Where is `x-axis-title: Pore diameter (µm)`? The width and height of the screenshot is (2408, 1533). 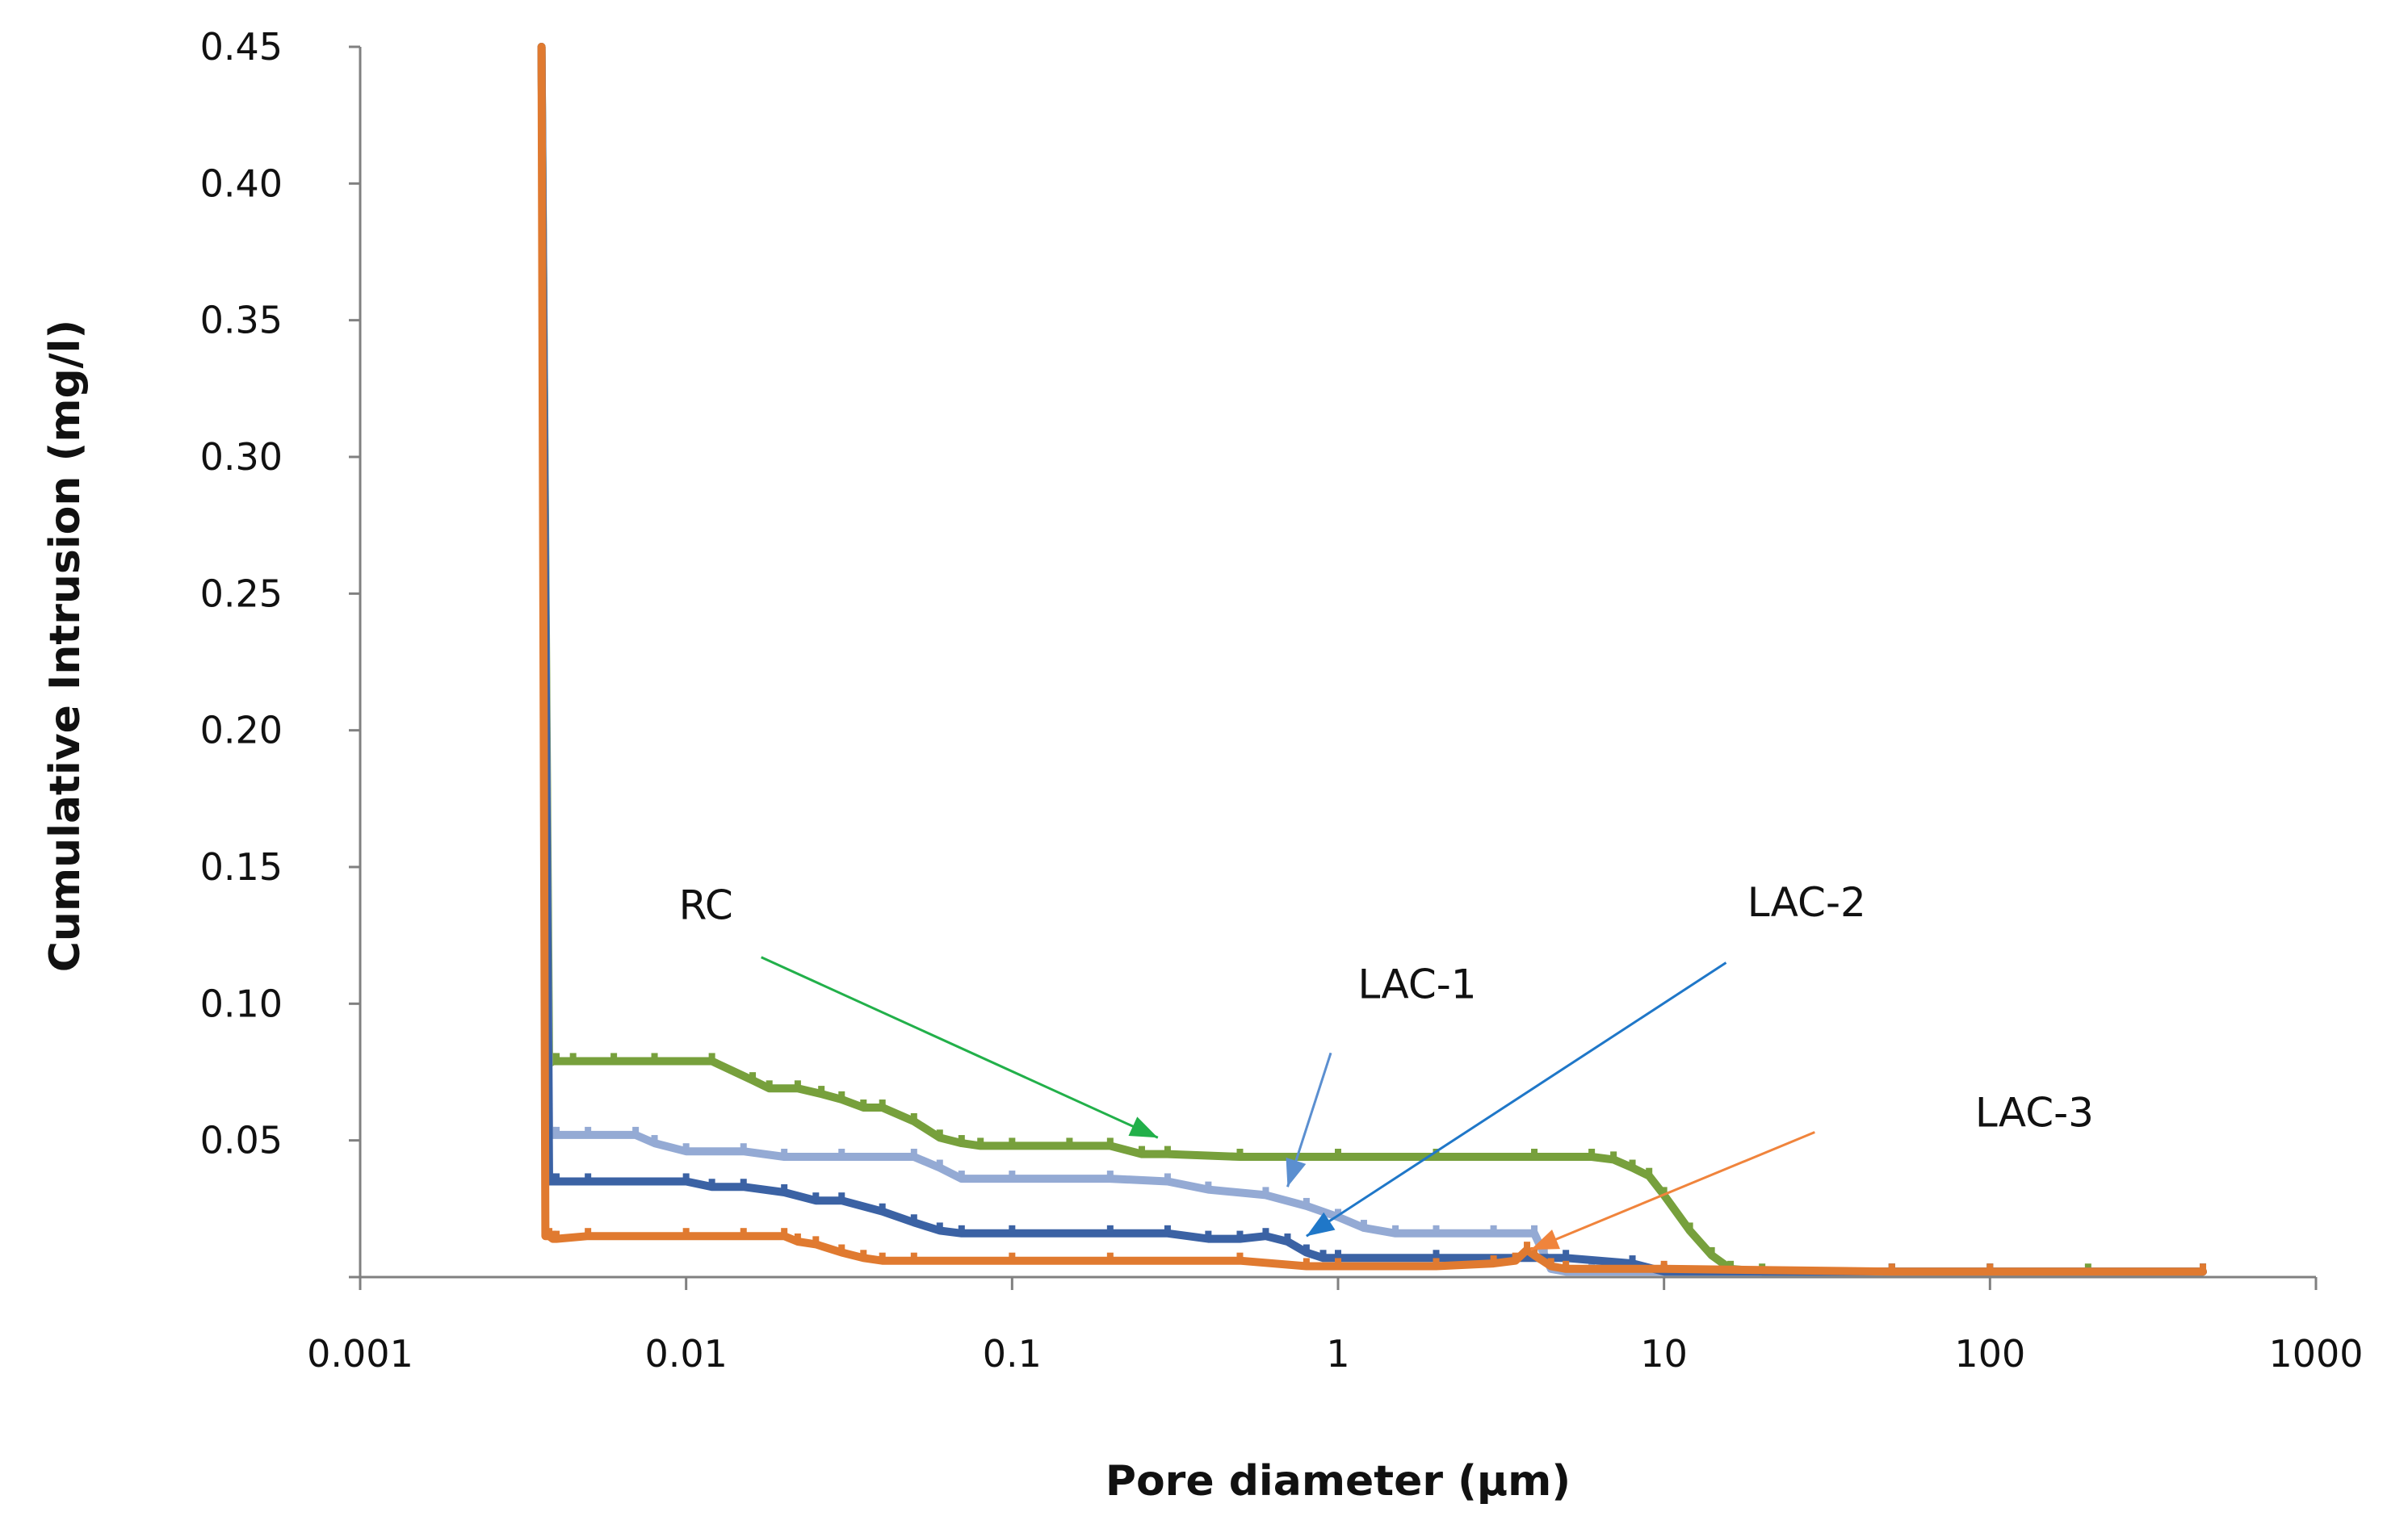 x-axis-title: Pore diameter (µm) is located at coordinates (1338, 1482).